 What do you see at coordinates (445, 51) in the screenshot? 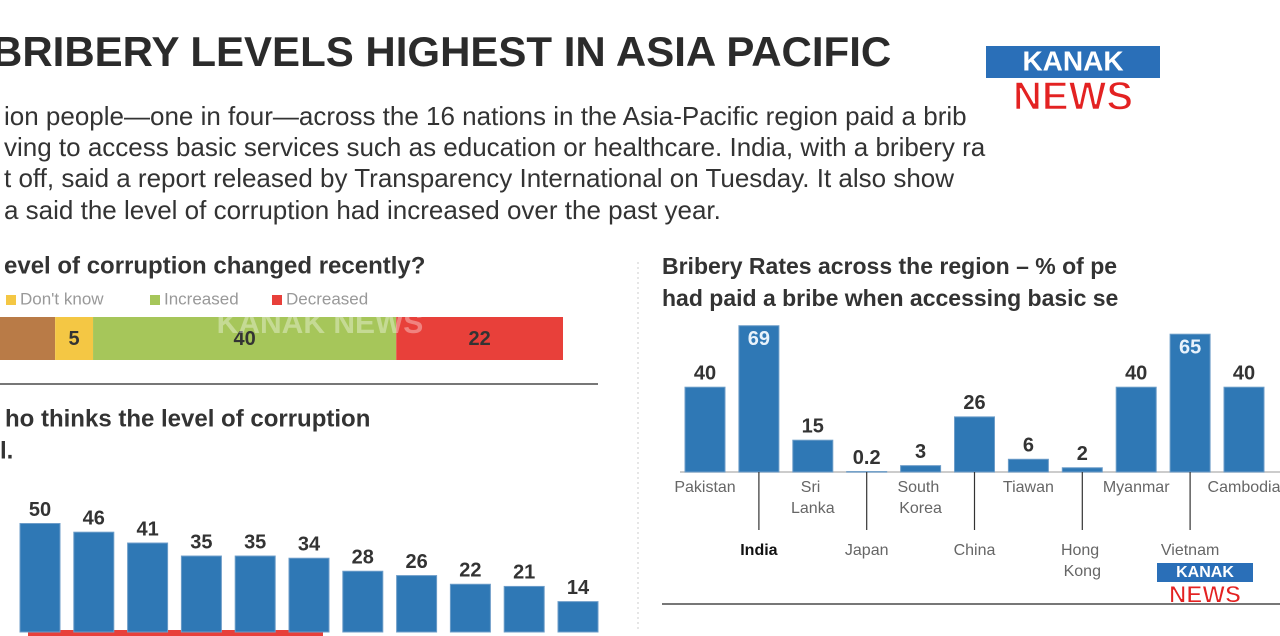
I see `headline: BRIBERY LEVELS HIGHEST IN ASIA PACIFIC` at bounding box center [445, 51].